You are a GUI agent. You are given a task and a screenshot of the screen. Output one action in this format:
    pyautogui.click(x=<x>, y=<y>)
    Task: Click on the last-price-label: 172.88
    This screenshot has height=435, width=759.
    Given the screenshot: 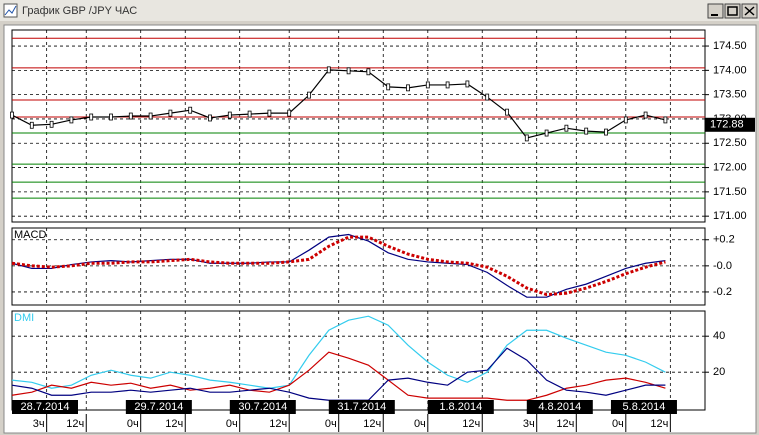 What is the action you would take?
    pyautogui.click(x=727, y=125)
    